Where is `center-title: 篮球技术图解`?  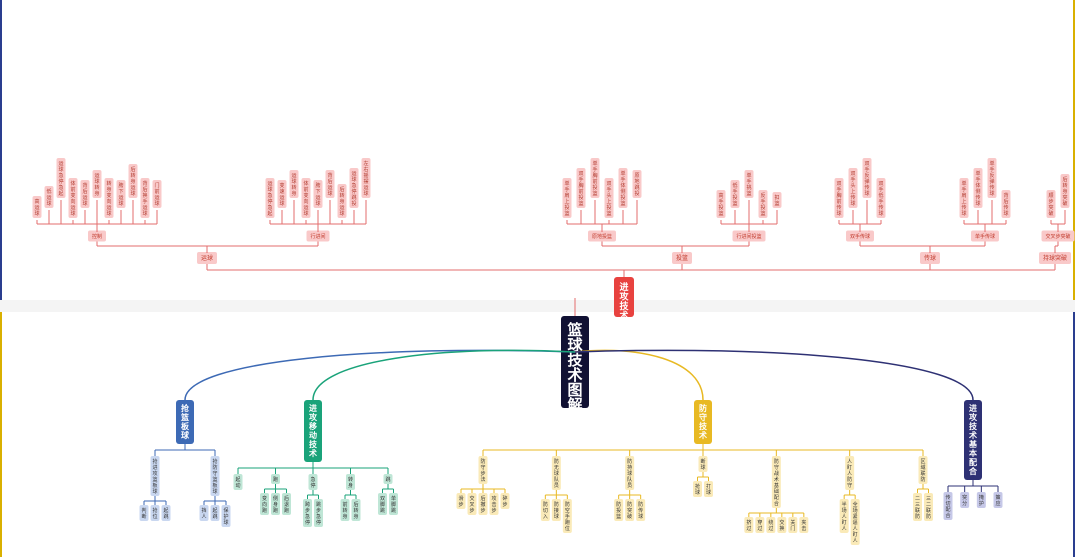
center-title: 篮球技术图解 is located at coordinates (575, 365).